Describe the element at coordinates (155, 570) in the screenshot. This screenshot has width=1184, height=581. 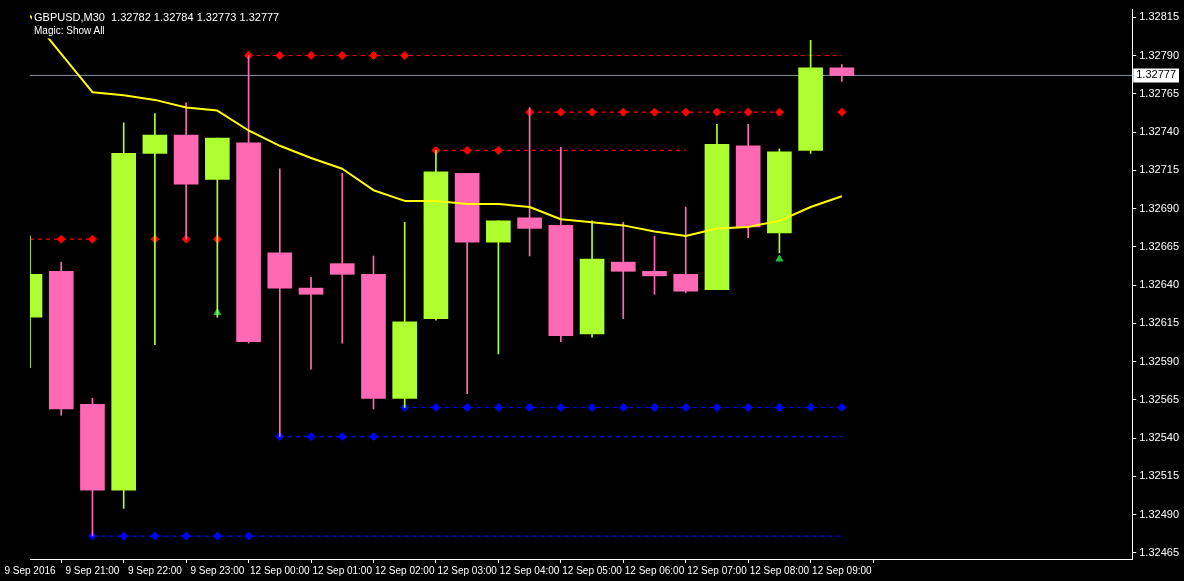
I see `x-tick-label: 9 Sep 22:00` at that location.